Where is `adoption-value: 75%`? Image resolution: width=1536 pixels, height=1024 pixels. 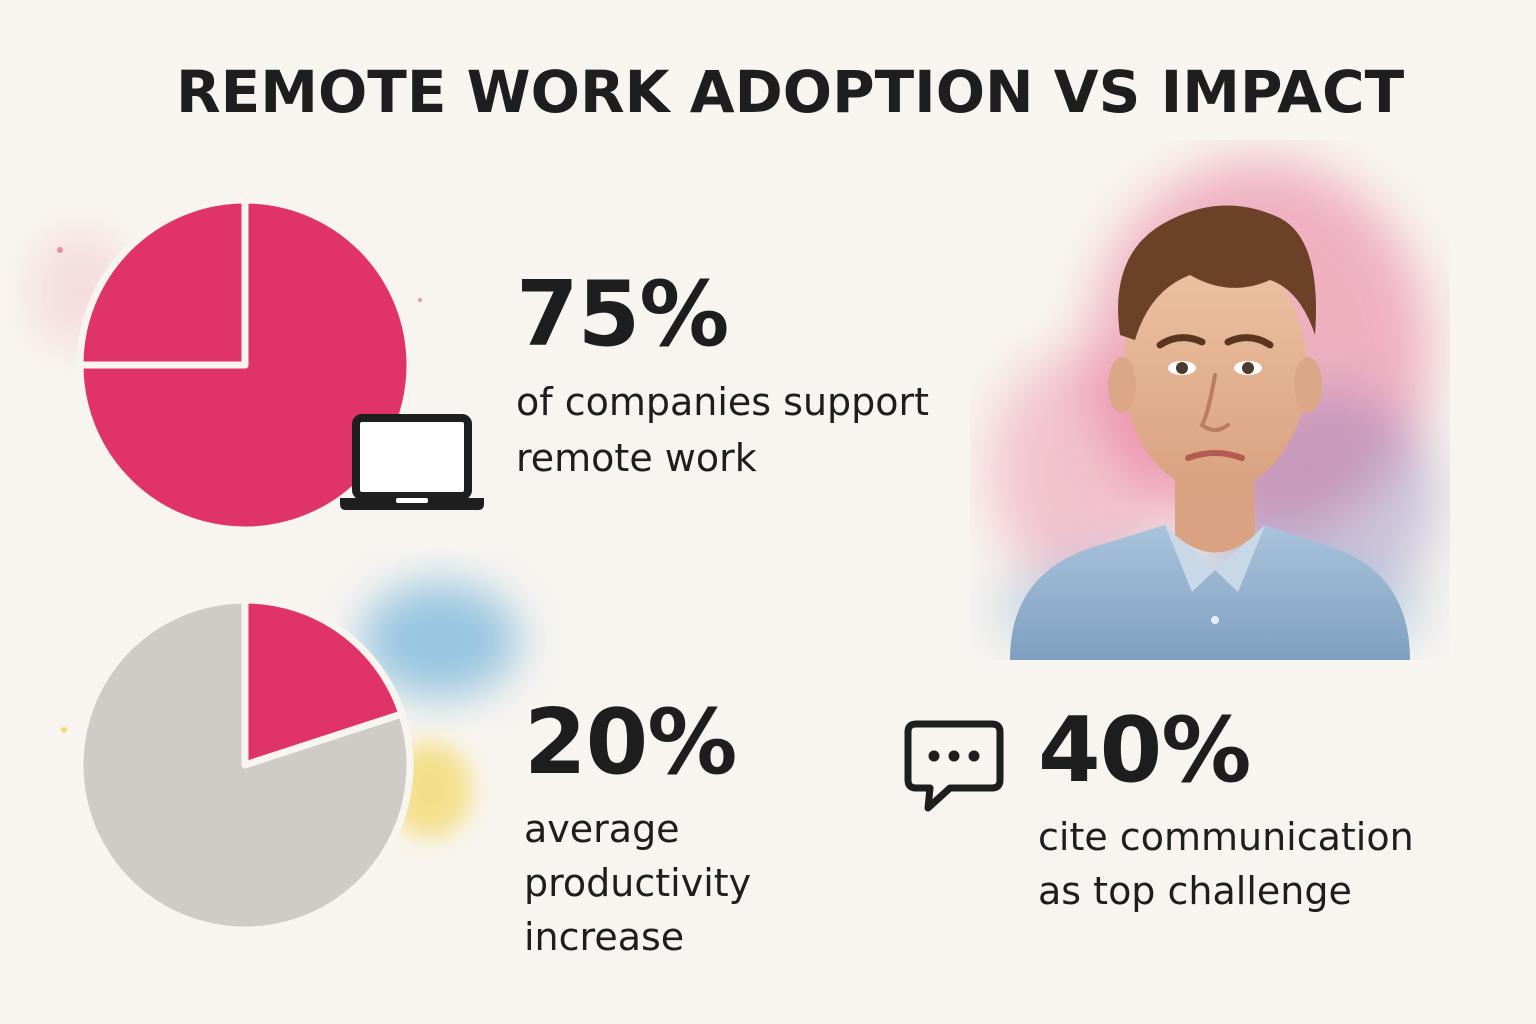 adoption-value: 75% is located at coordinates (622, 314).